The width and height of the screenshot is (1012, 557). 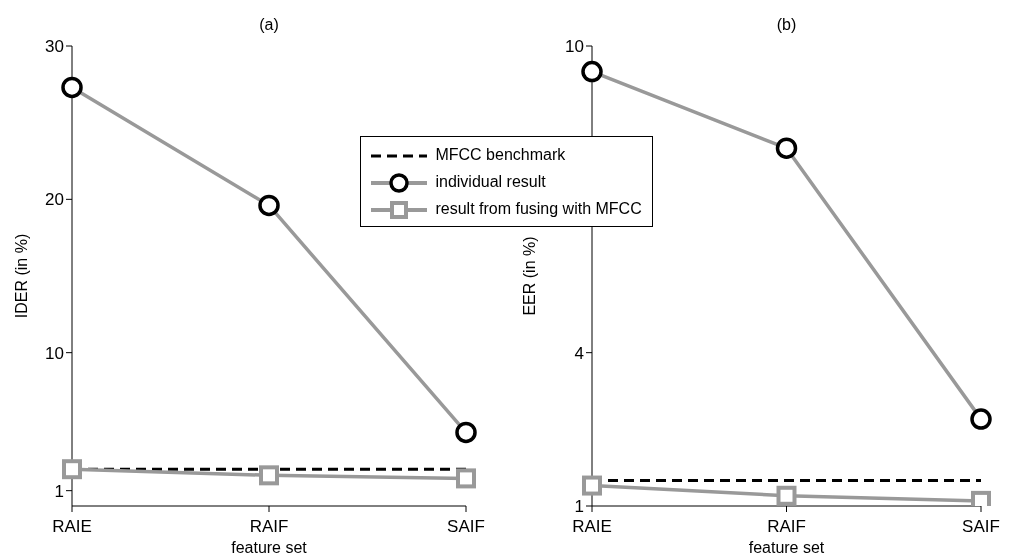 What do you see at coordinates (530, 276) in the screenshot?
I see `y-axis-title: EER (in %)` at bounding box center [530, 276].